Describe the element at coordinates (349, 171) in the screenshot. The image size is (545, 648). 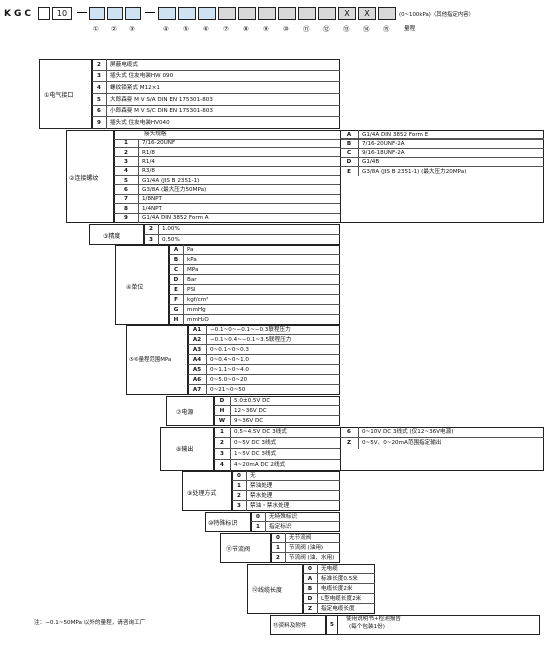
I see `row-code: E` at that location.